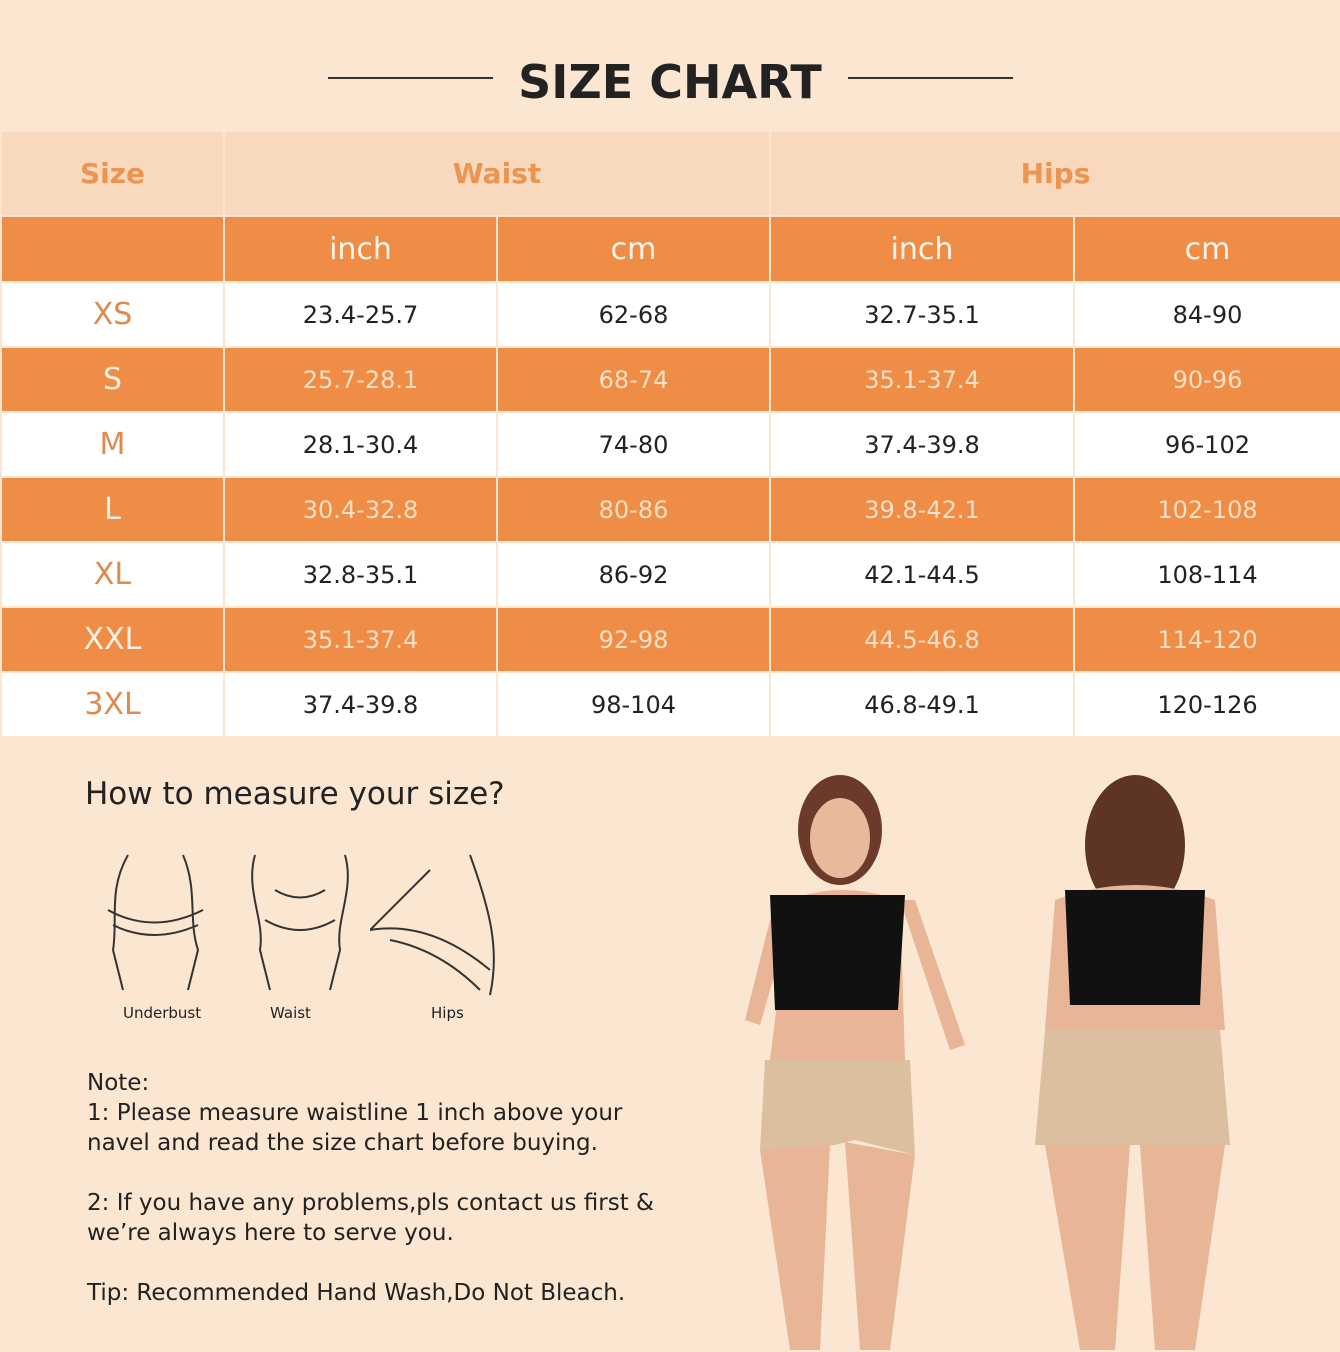  I want to click on hips-cm-cell: 102-108, so click(1206, 509).